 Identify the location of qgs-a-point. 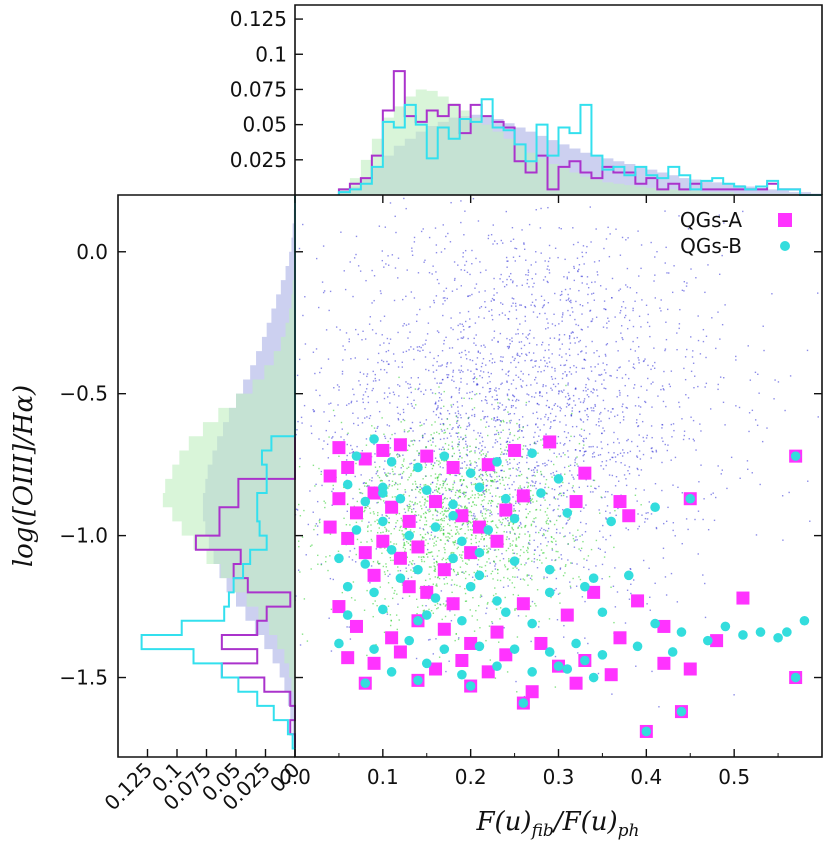
(356, 513).